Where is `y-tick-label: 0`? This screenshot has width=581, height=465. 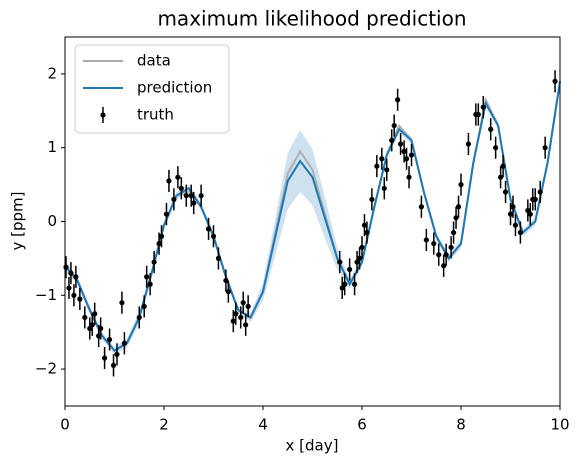
y-tick-label: 0 is located at coordinates (52, 221).